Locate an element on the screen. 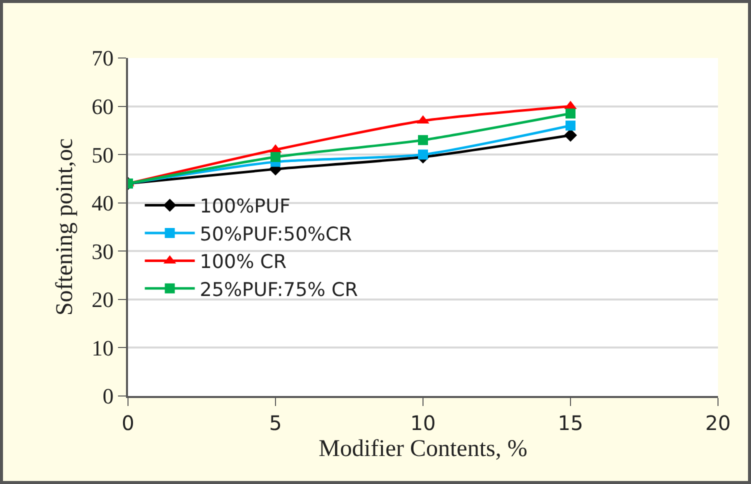 The width and height of the screenshot is (751, 484). x-tick-label: 15 is located at coordinates (571, 423).